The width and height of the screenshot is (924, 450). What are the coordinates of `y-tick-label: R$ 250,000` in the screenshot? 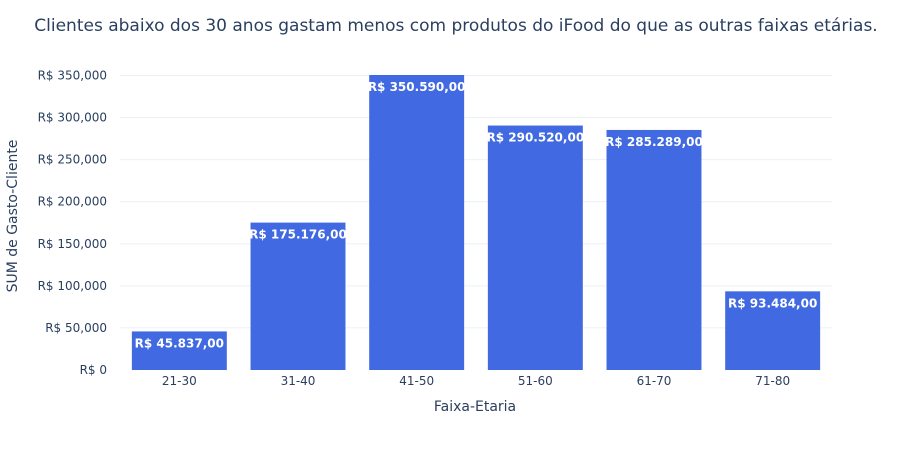 It's located at (72, 160).